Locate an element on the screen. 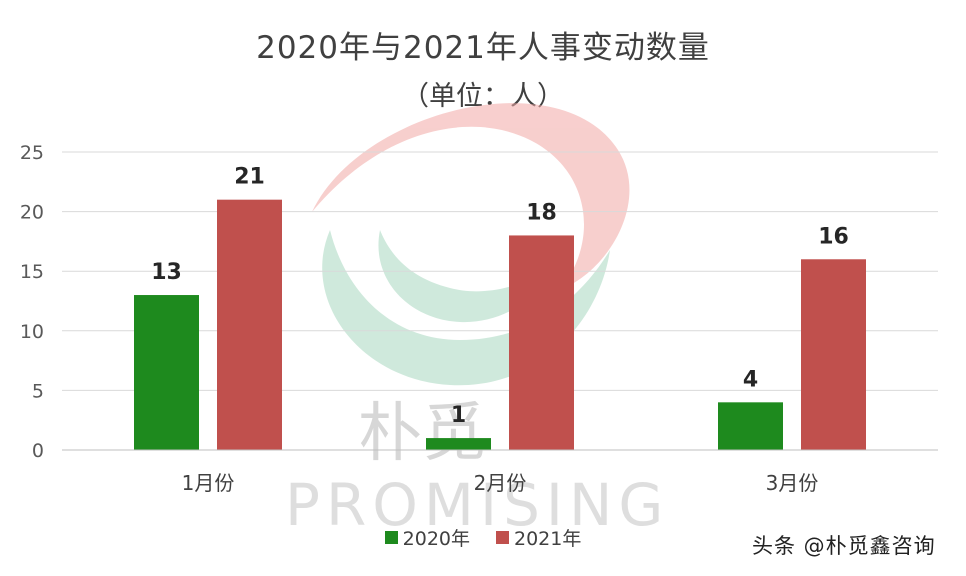 The width and height of the screenshot is (966, 576). y-tick-label: 20 is located at coordinates (32, 213).